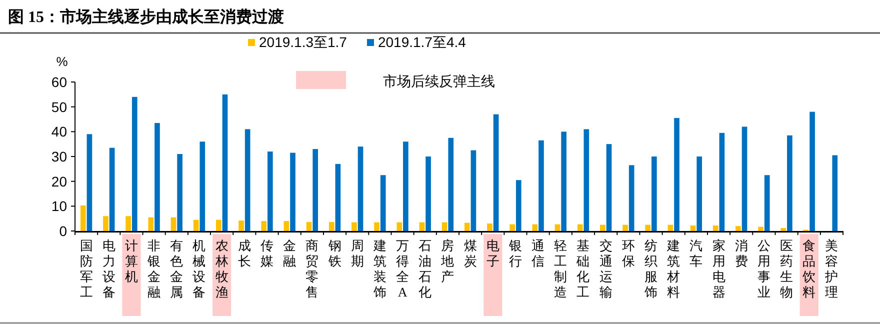 The width and height of the screenshot is (880, 326). What do you see at coordinates (199, 269) in the screenshot?
I see `x-tick-label: 机械设备` at bounding box center [199, 269].